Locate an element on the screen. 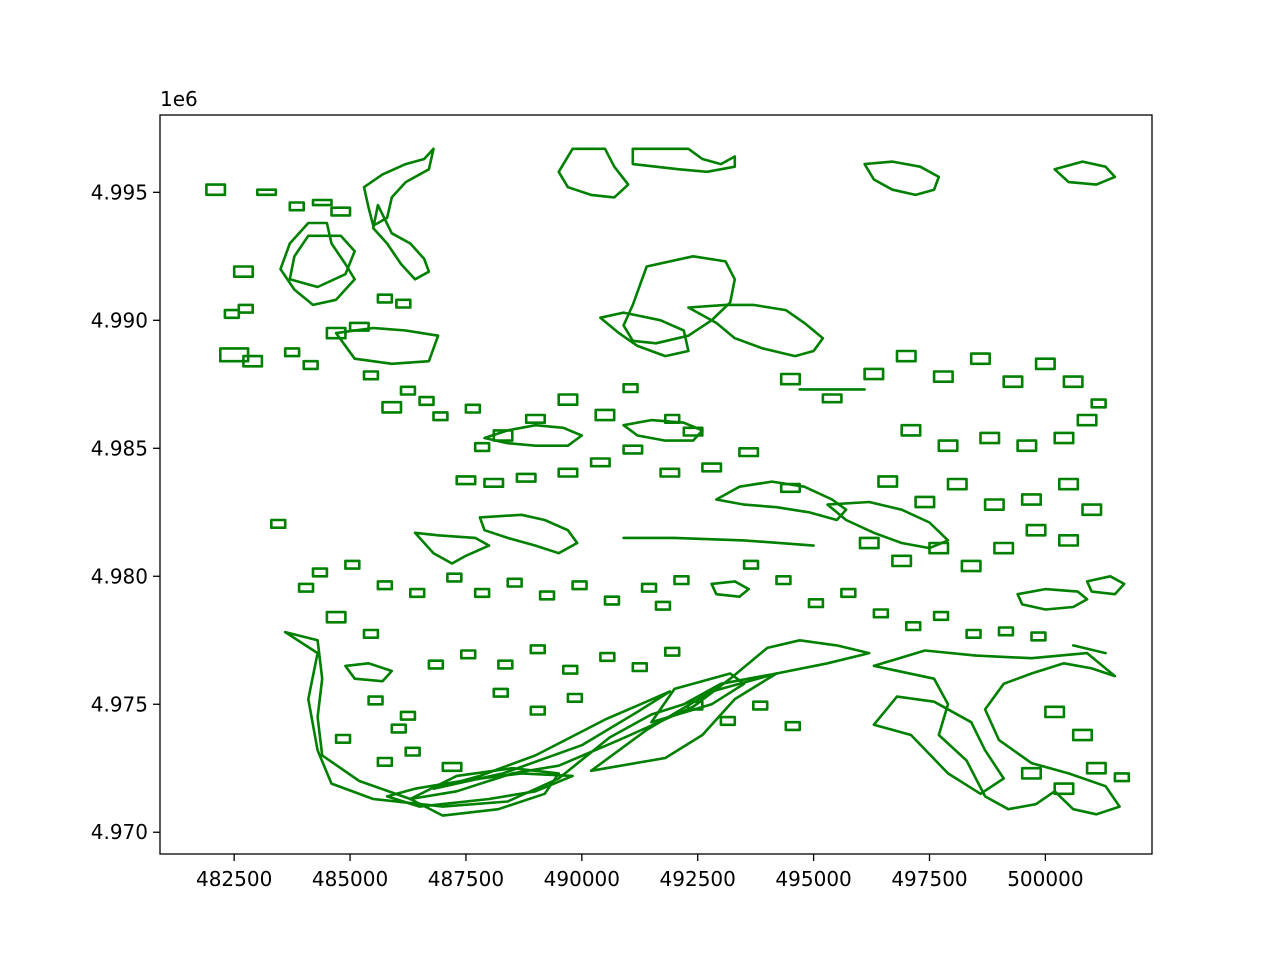 The image size is (1280, 960). y-axis: 4.970 4.975 4.980 4.985 4.990 4.995 is located at coordinates (125, 512).